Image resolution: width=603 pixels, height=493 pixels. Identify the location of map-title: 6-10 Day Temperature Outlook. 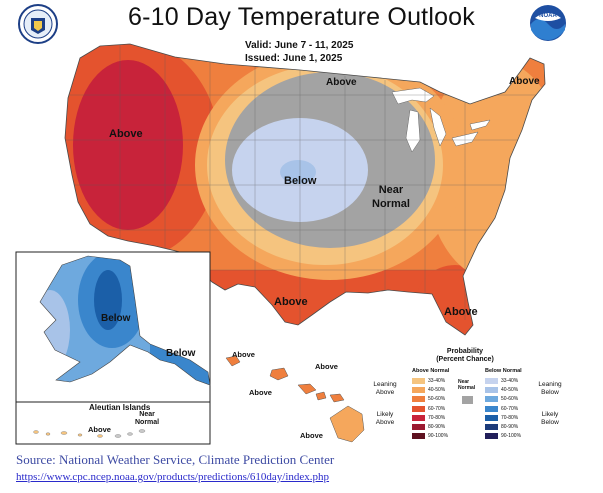
(301, 17).